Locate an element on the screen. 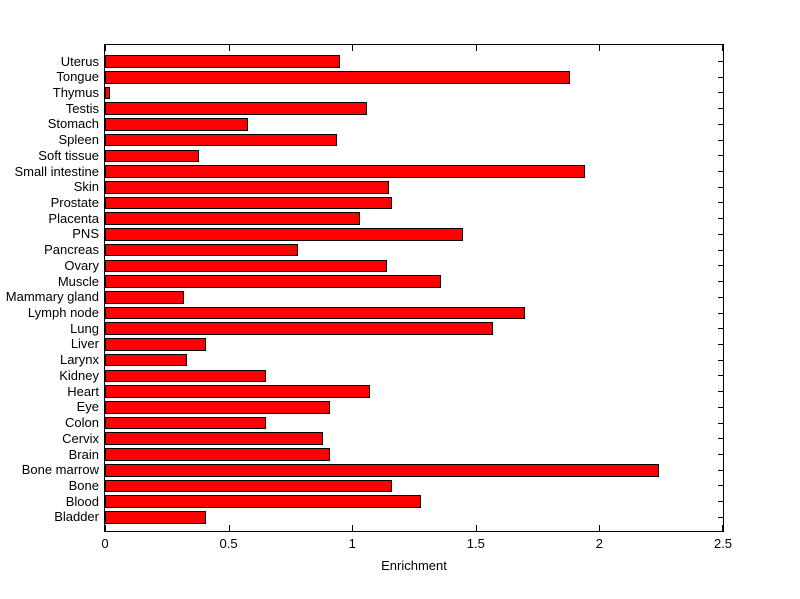 This screenshot has height=599, width=800. bar-uterus is located at coordinates (222, 61).